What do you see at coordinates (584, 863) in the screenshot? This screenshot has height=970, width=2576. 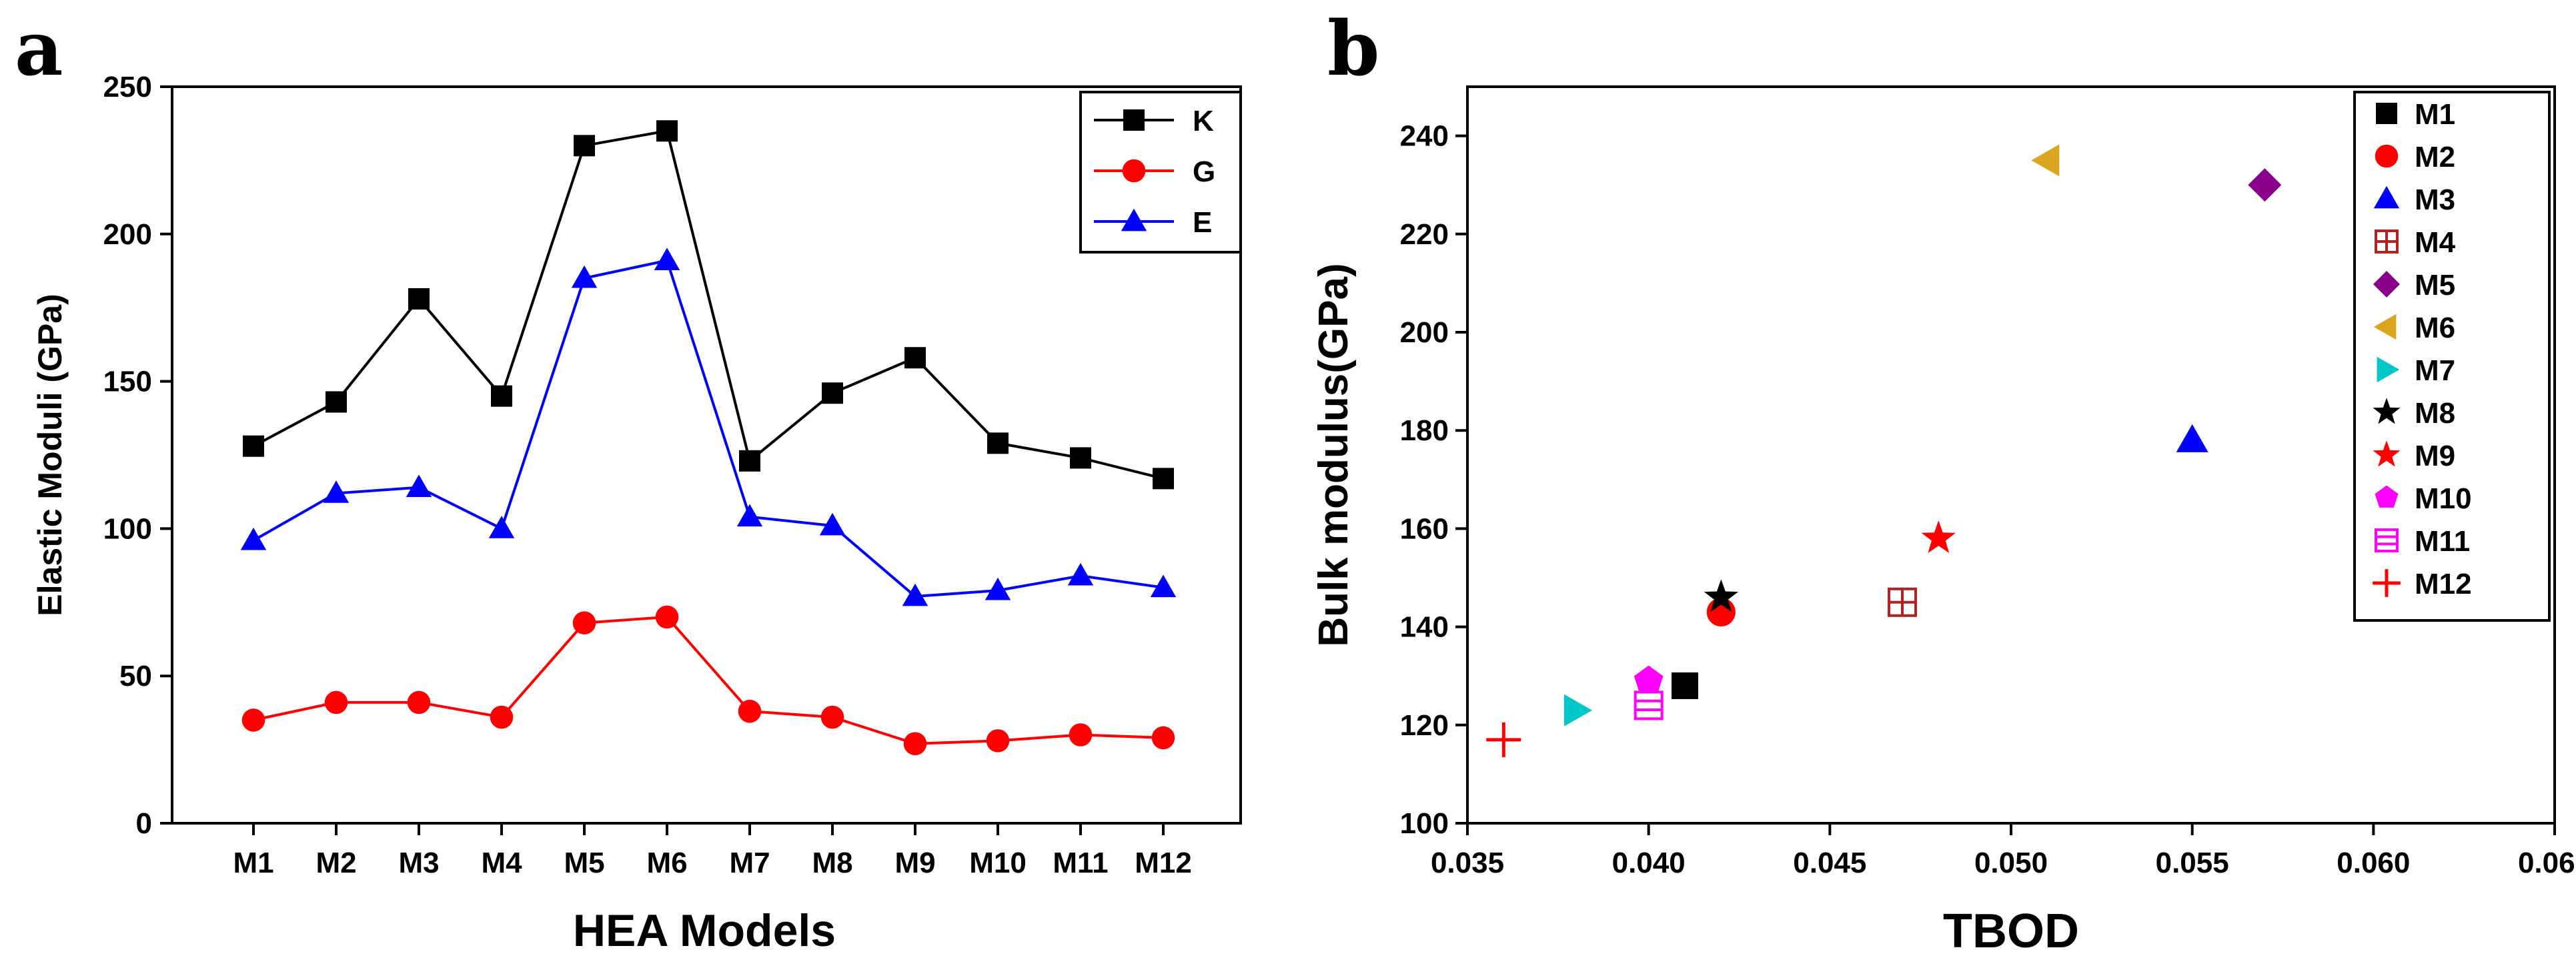 I see `panel-a-x-tick-label: M5` at bounding box center [584, 863].